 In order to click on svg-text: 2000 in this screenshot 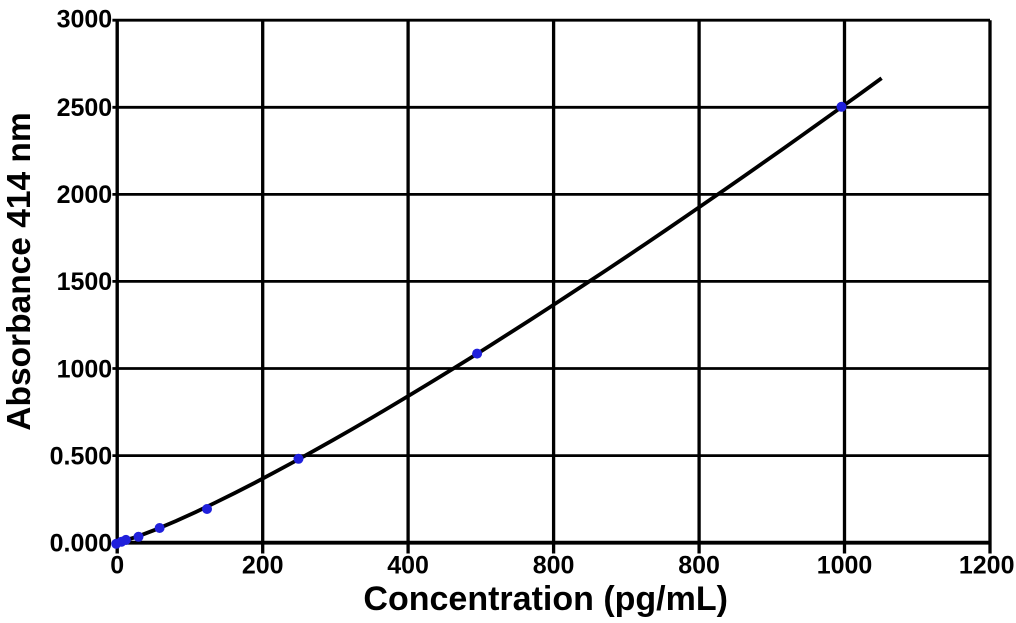, I will do `click(85, 195)`.